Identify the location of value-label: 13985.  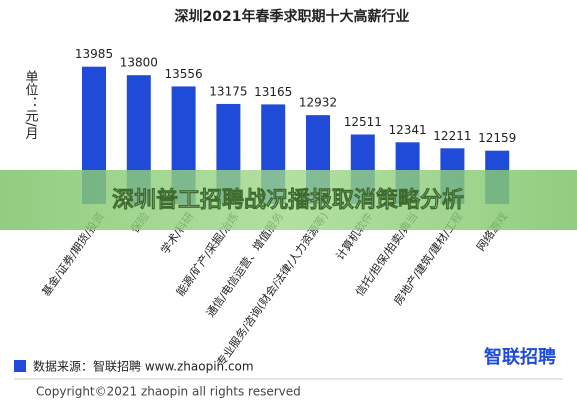
(94, 54).